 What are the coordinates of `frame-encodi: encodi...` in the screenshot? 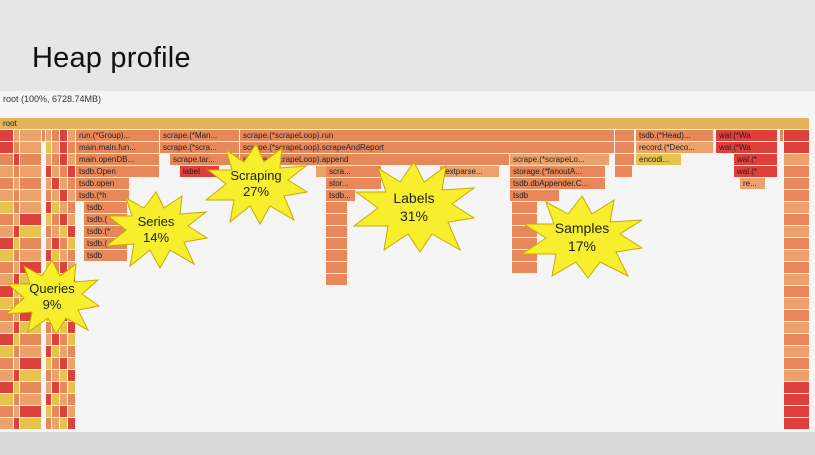 It's located at (659, 160).